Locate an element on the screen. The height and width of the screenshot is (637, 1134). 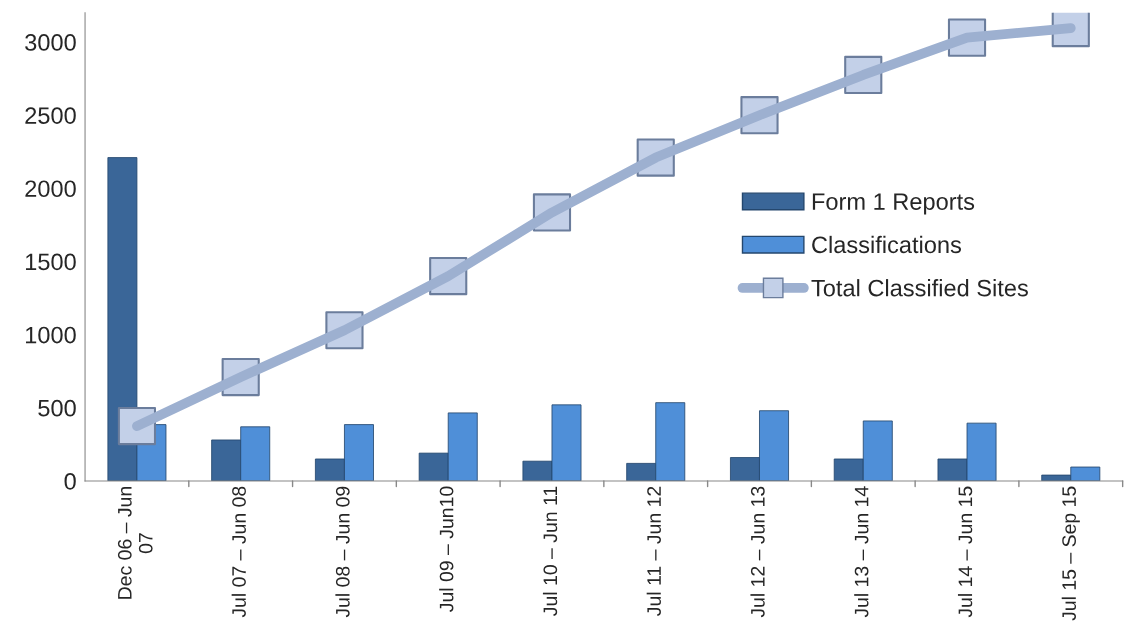
y-tick-label: 2500 is located at coordinates (50, 115).